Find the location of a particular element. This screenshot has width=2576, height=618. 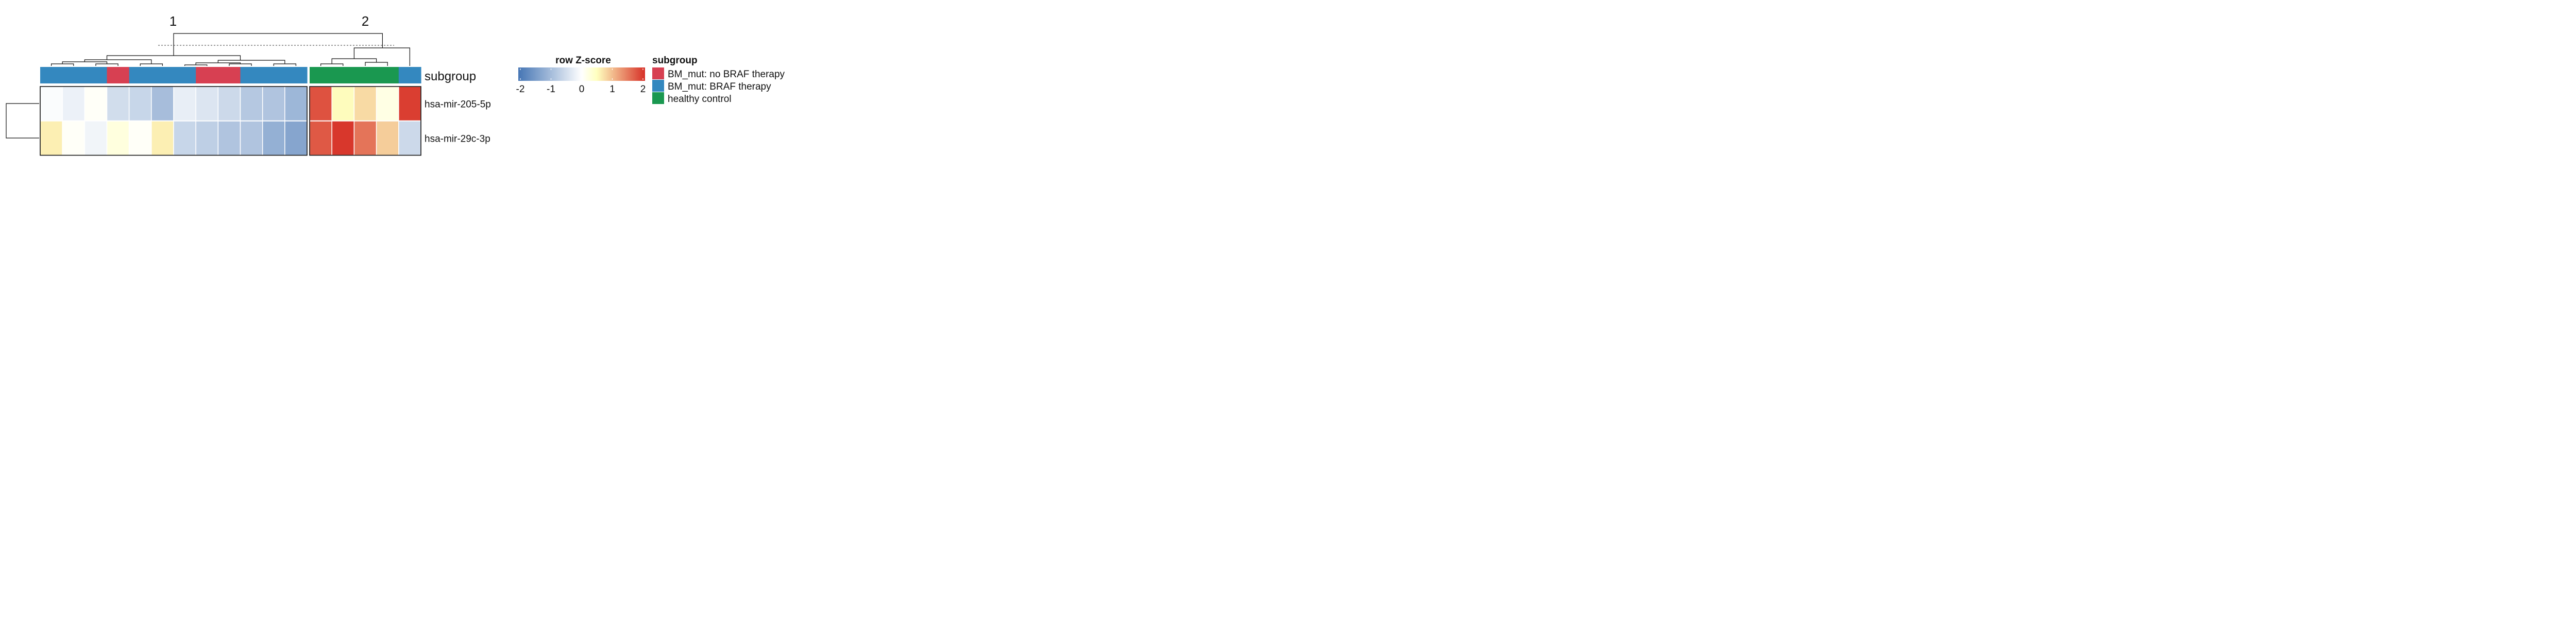

cluster-label: 2 is located at coordinates (365, 21).